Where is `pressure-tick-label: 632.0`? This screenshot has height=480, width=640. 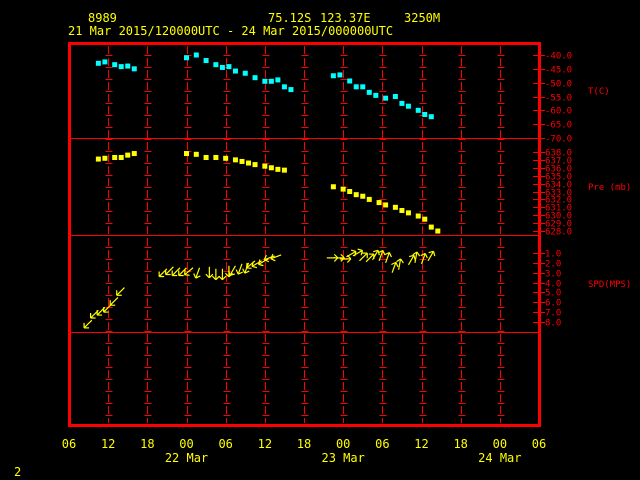
pressure-tick-label: 632.0 is located at coordinates (558, 201).